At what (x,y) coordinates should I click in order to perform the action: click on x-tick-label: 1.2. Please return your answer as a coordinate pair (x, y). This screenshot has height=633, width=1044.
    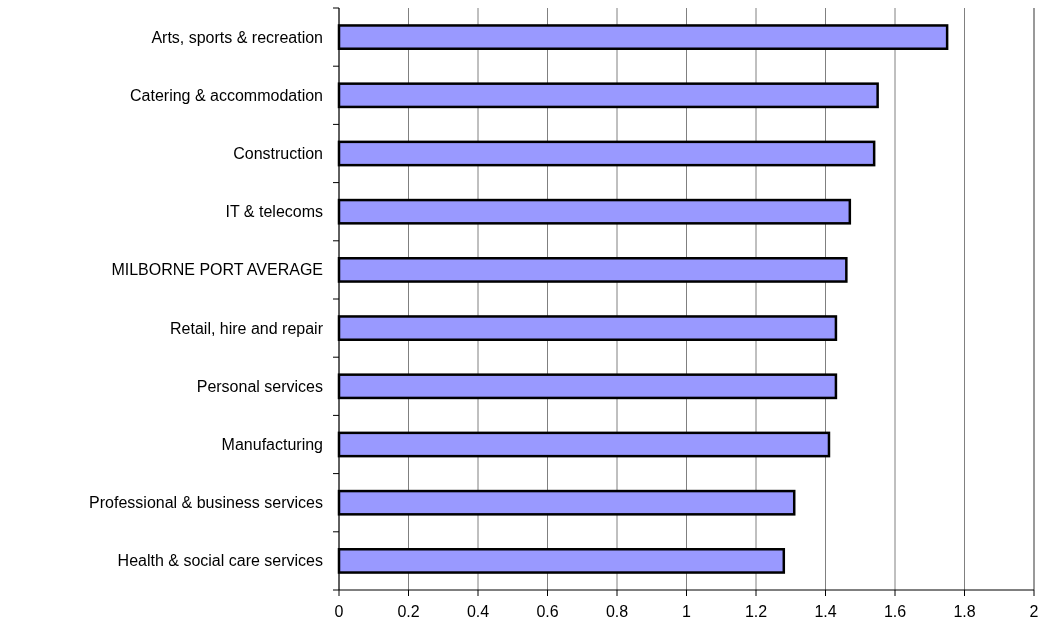
    Looking at the image, I should click on (756, 611).